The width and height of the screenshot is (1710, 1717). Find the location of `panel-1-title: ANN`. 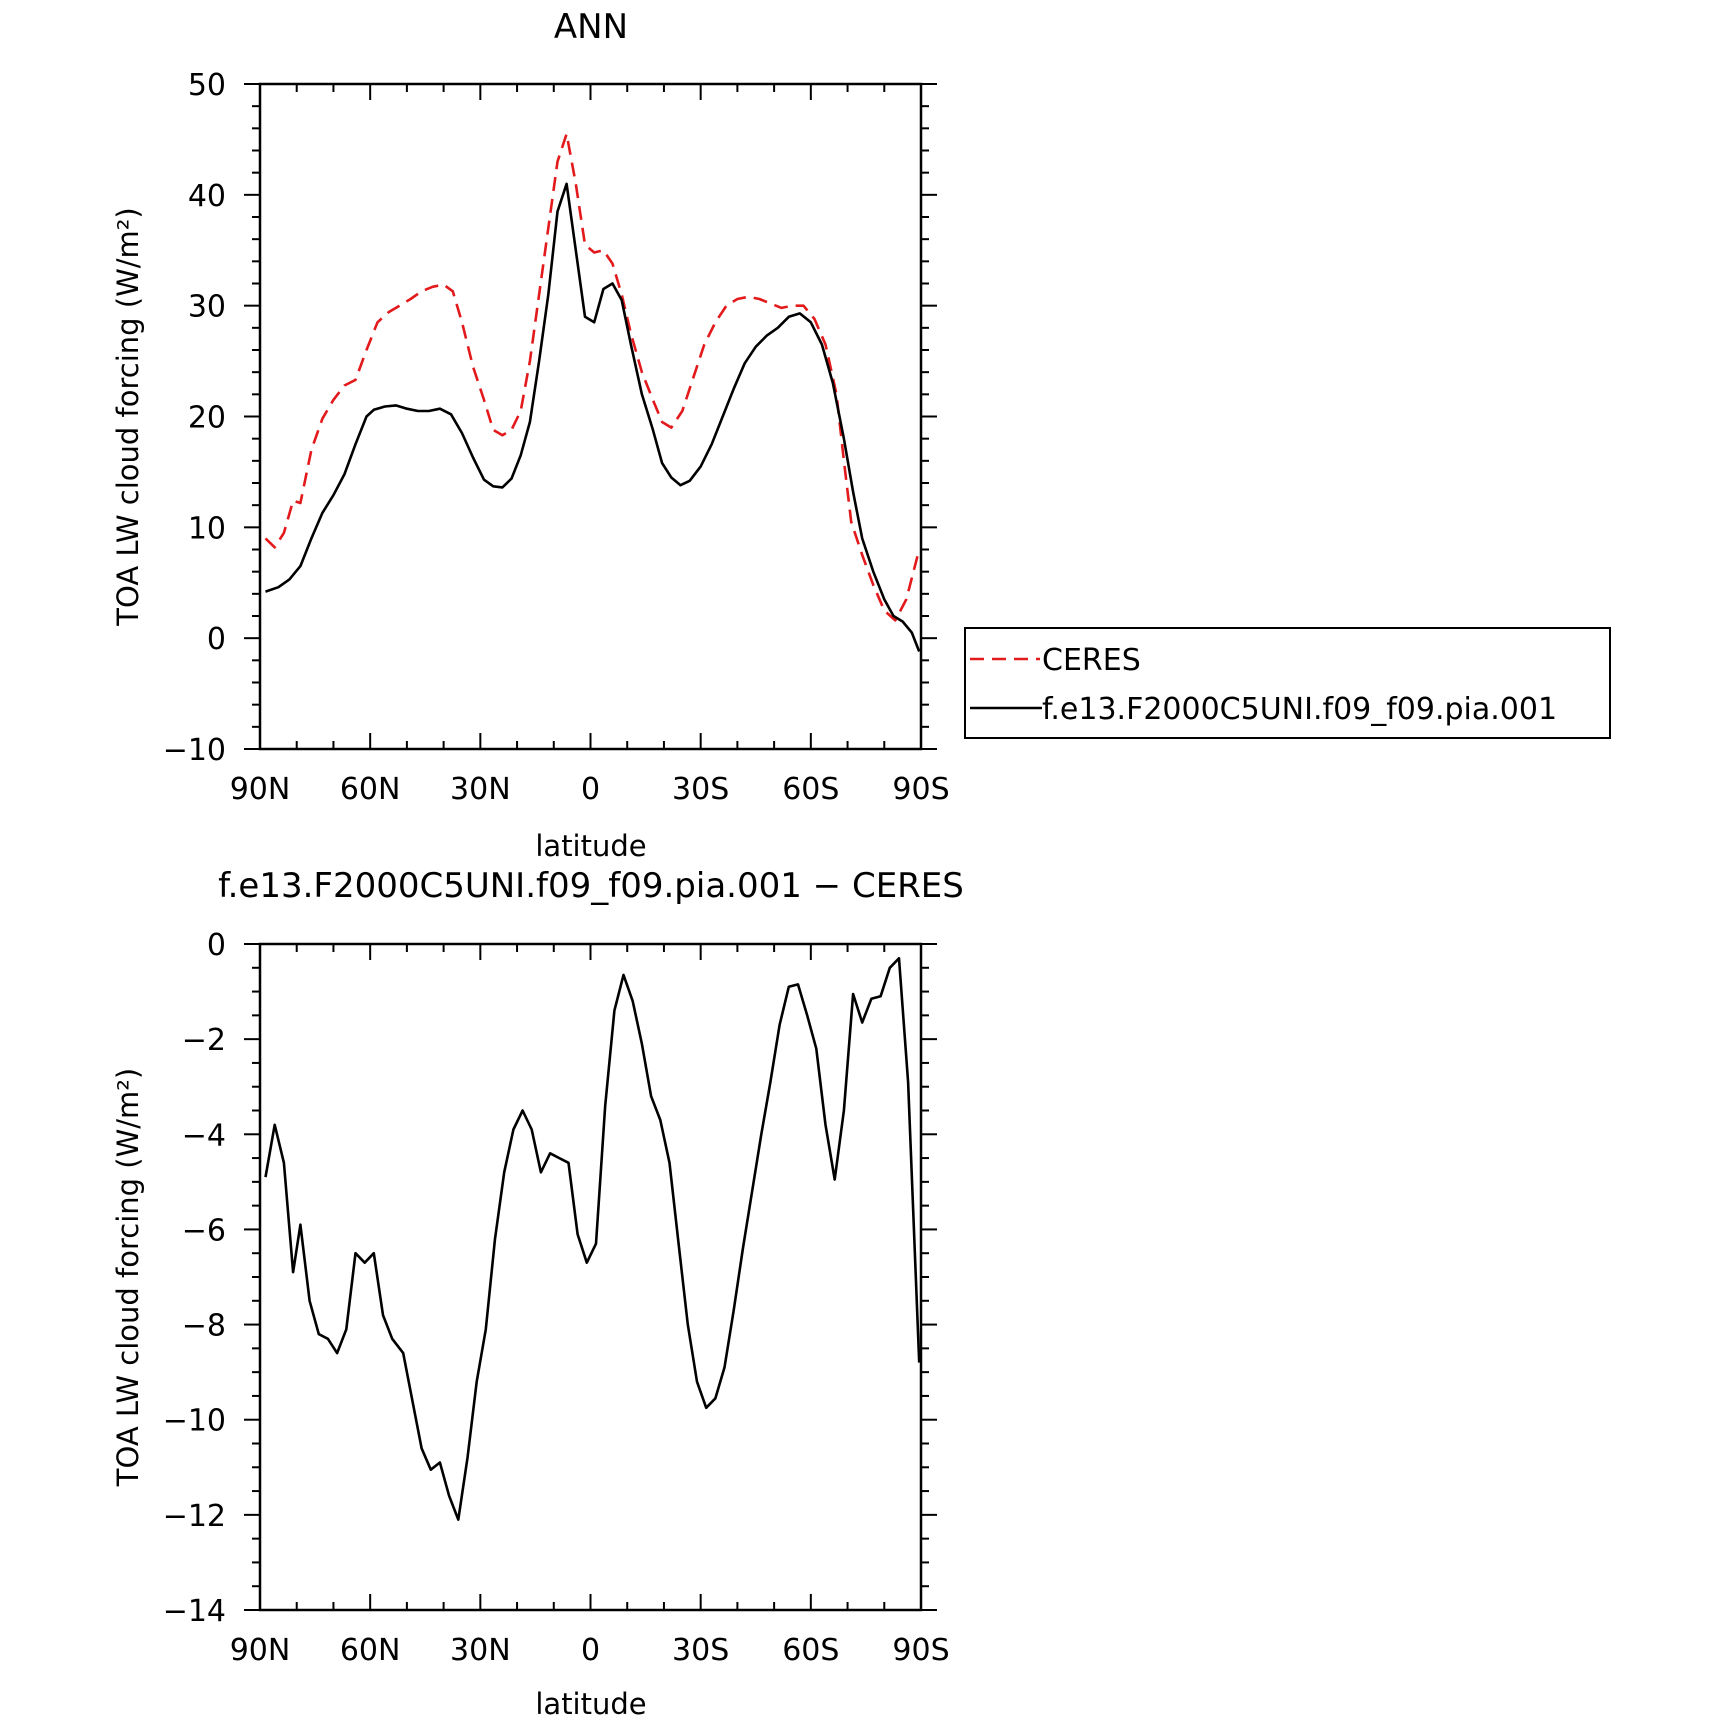

panel-1-title: ANN is located at coordinates (591, 27).